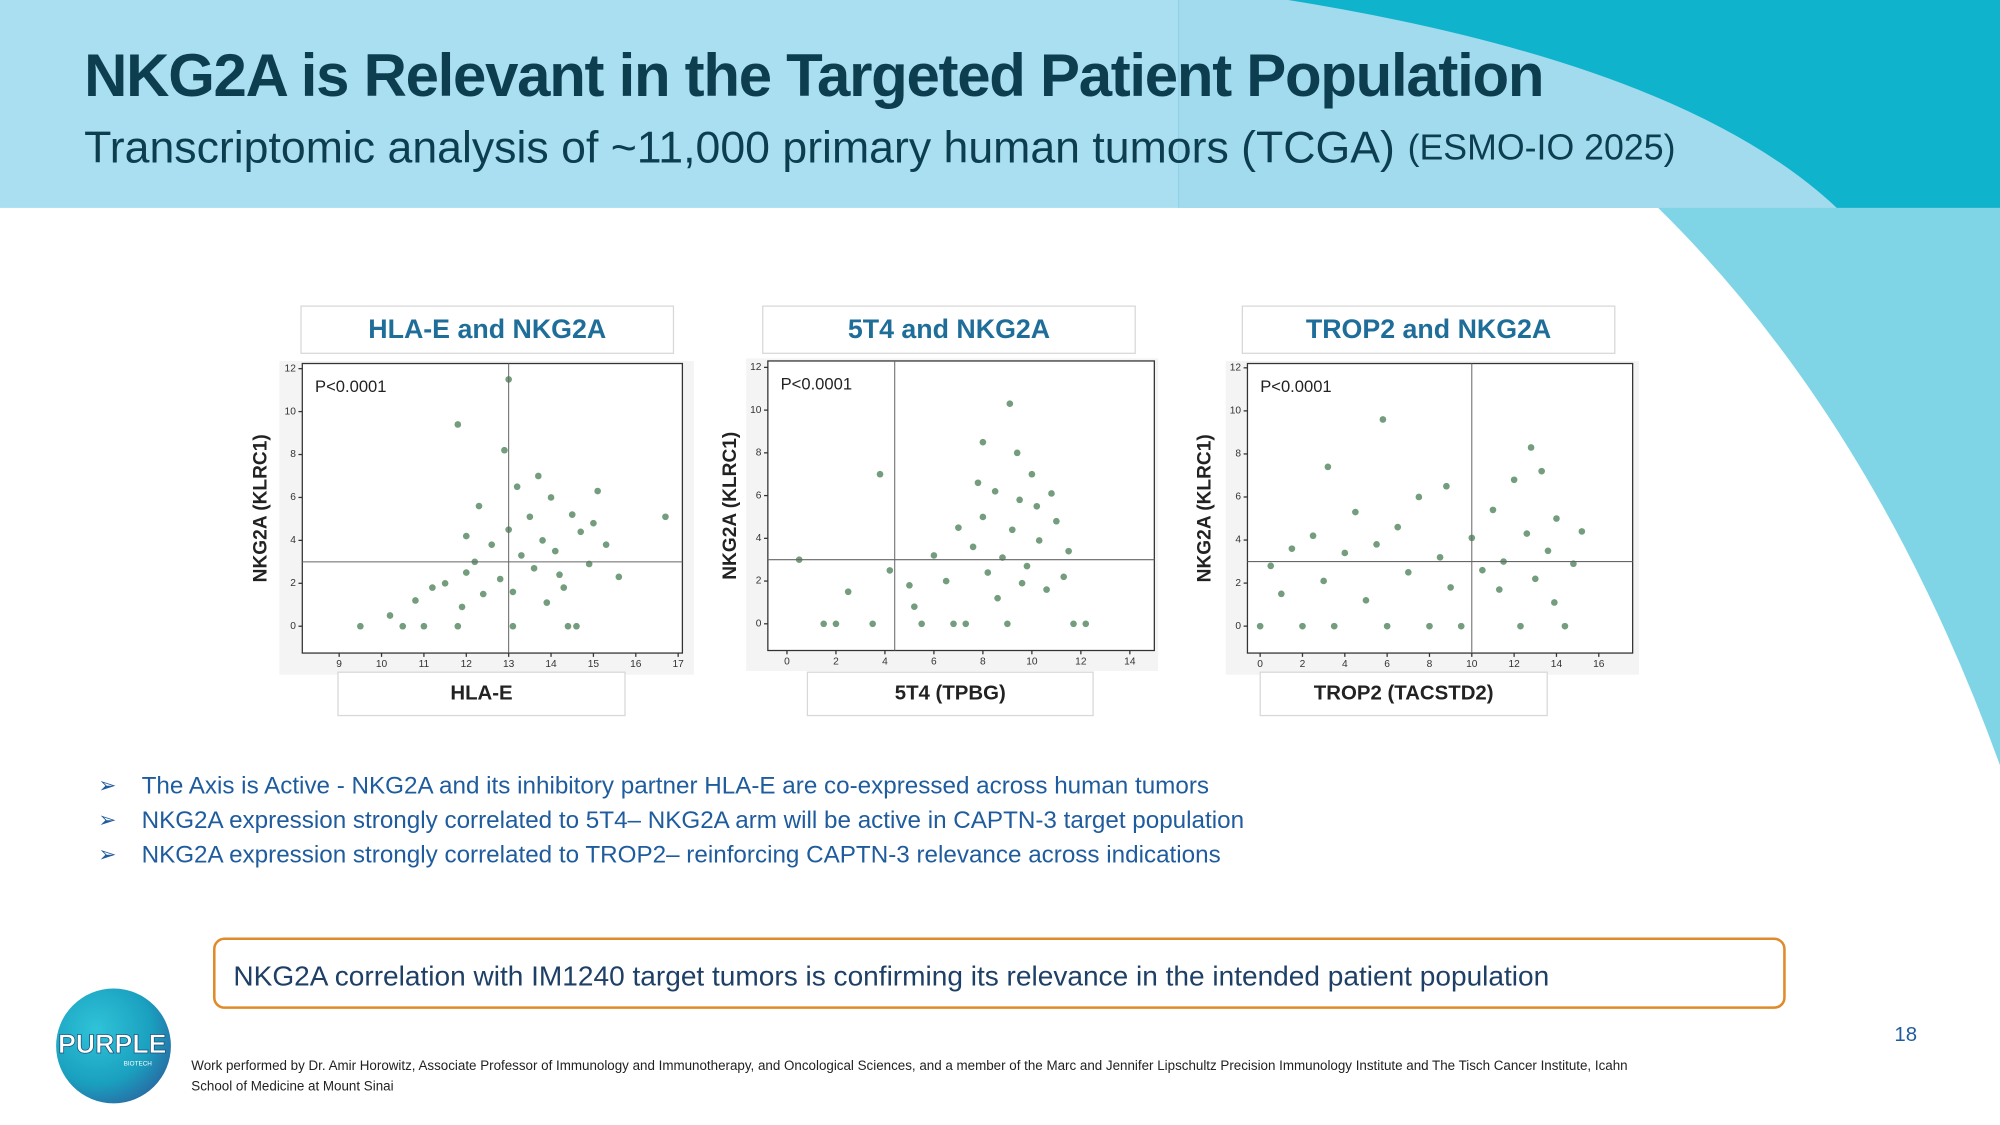 This screenshot has height=1125, width=2000. Describe the element at coordinates (678, 664) in the screenshot. I see `x-tick-label: 17` at that location.